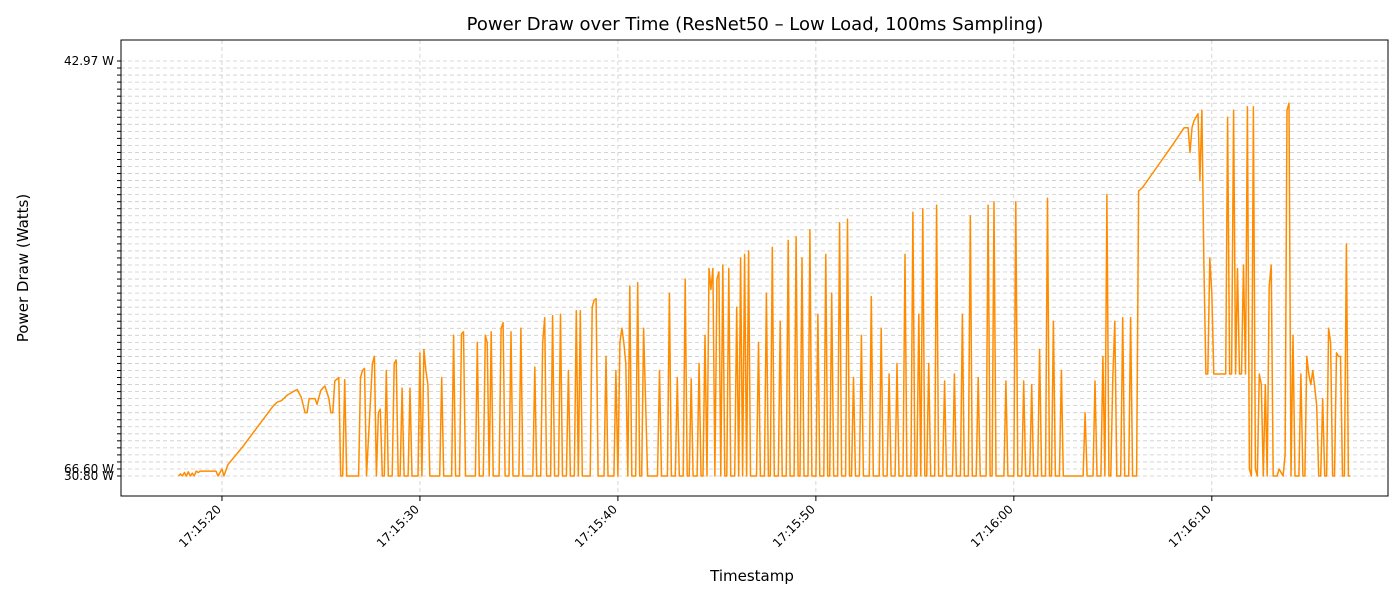 The width and height of the screenshot is (1400, 600). What do you see at coordinates (89, 476) in the screenshot?
I see `y-tick-label: 30.80 W` at bounding box center [89, 476].